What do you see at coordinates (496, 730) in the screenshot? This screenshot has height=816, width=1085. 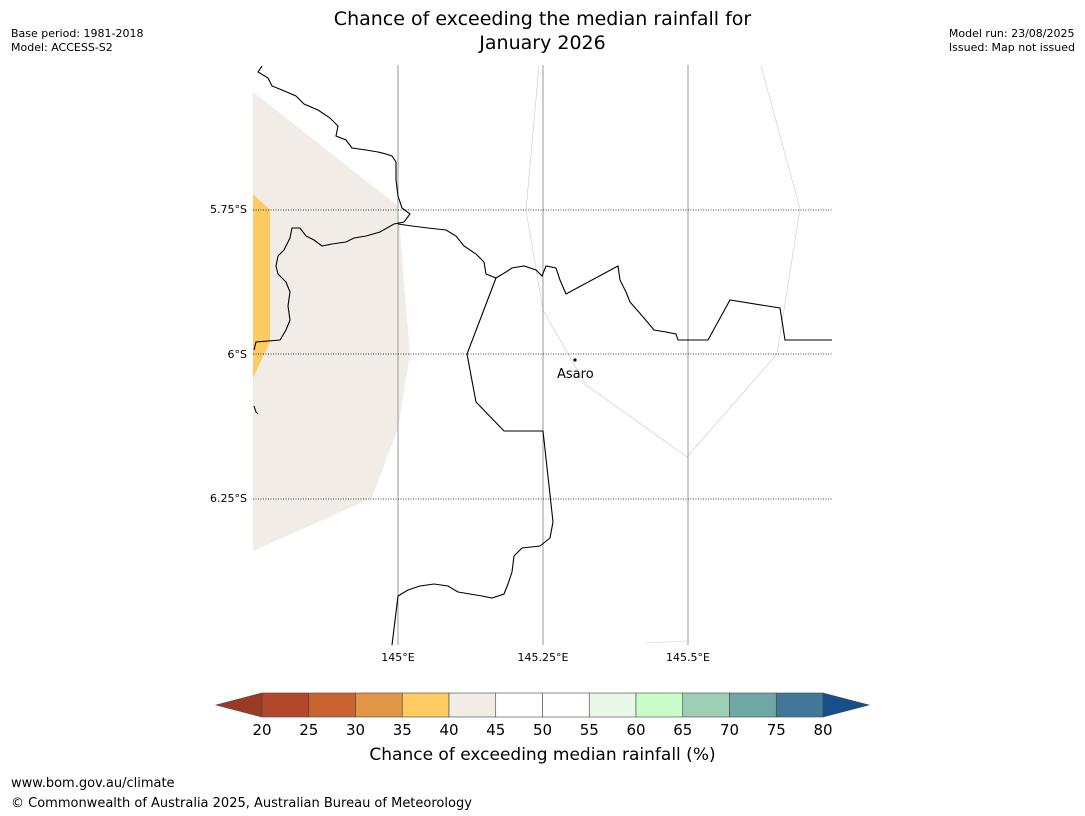 I see `colorbar-tick-label: 45` at bounding box center [496, 730].